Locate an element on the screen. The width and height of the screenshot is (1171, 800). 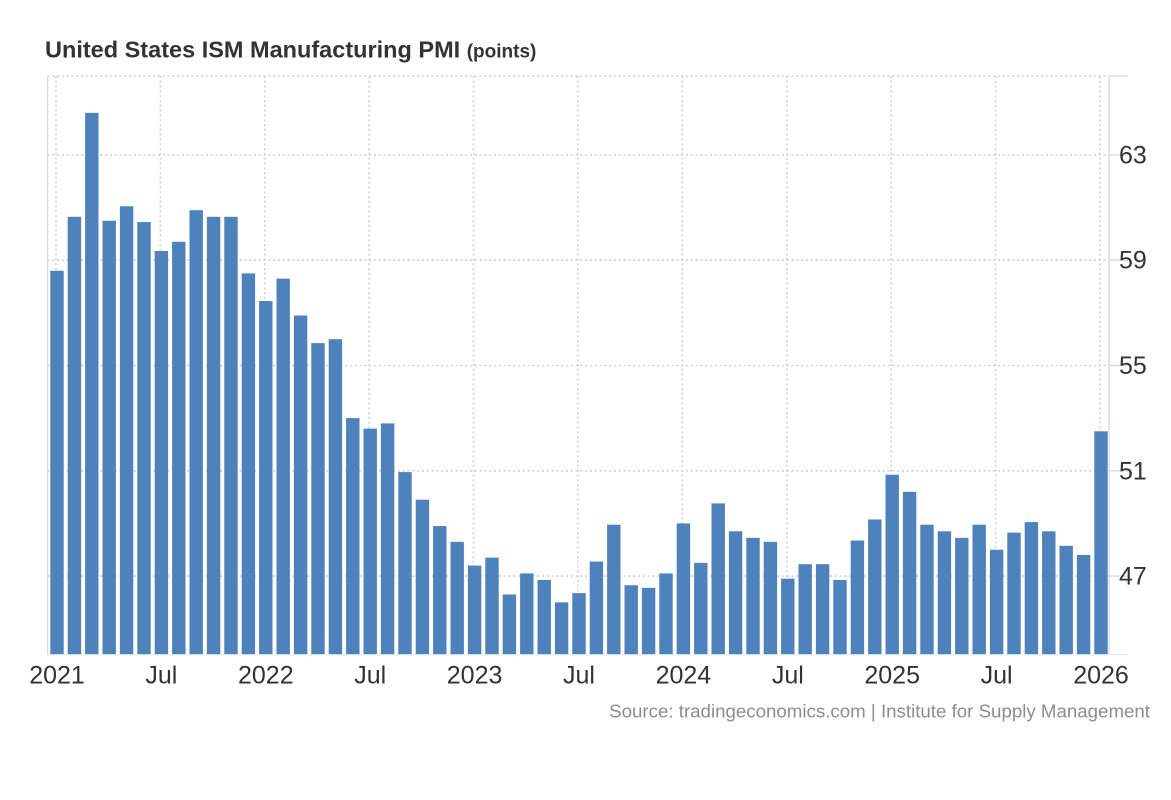
svg-text: 2026 is located at coordinates (1101, 676).